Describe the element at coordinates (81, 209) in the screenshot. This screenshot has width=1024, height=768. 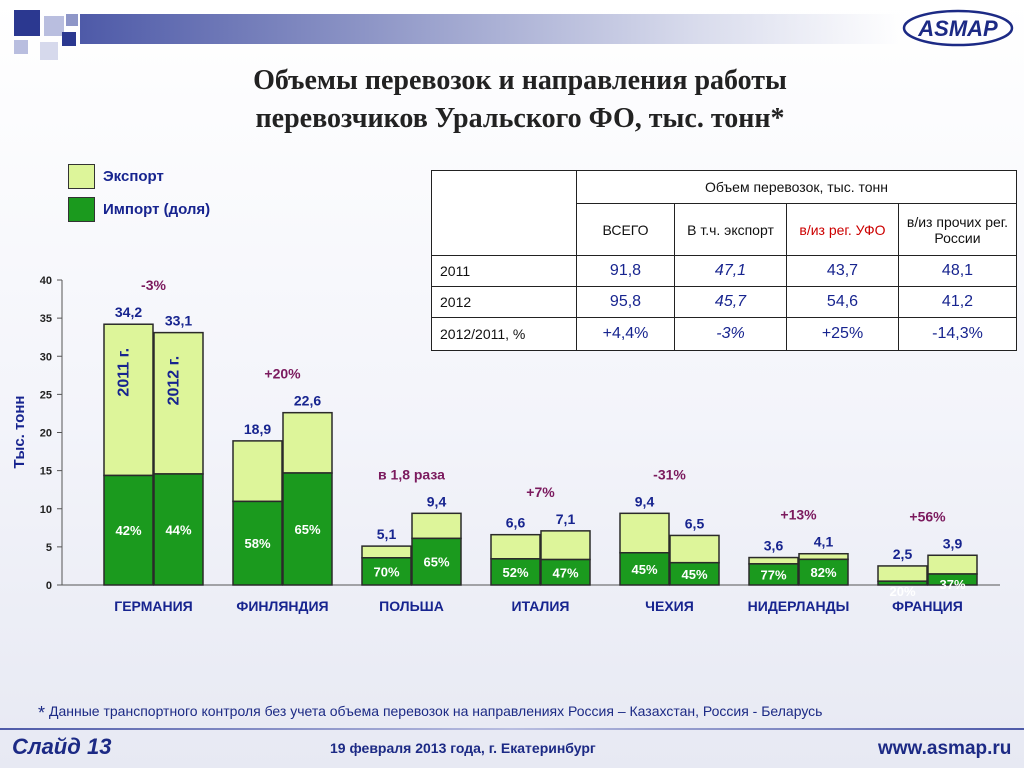
I see `legend-swatch-import` at that location.